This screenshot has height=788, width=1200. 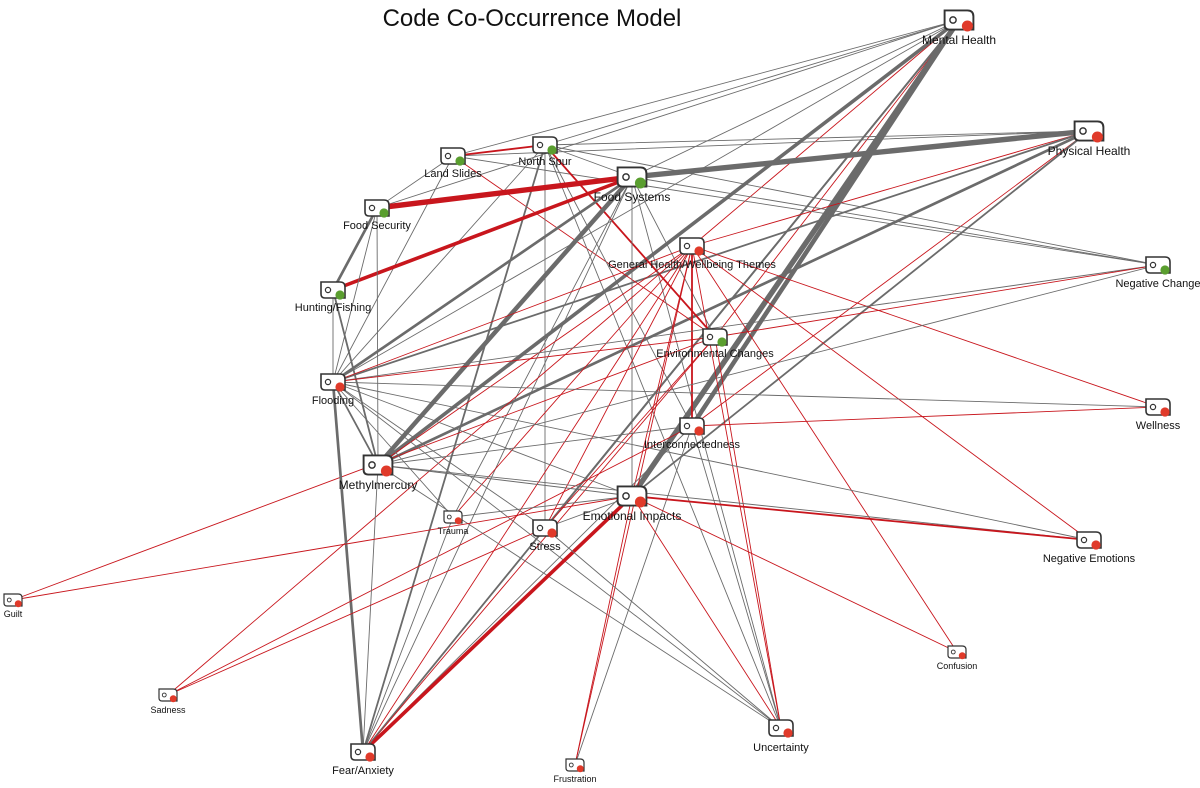 I want to click on edge-flooding-negative_emotions, so click(x=711, y=461).